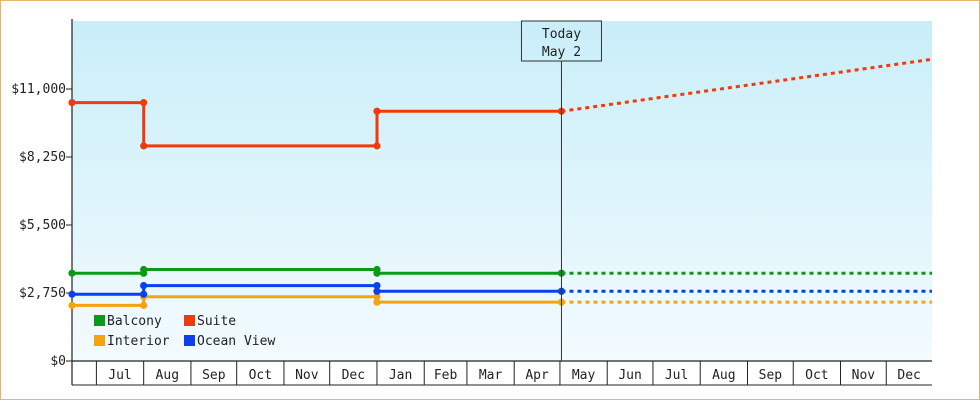 This screenshot has height=401, width=980. Describe the element at coordinates (561, 52) in the screenshot. I see `today-date: May 2` at that location.